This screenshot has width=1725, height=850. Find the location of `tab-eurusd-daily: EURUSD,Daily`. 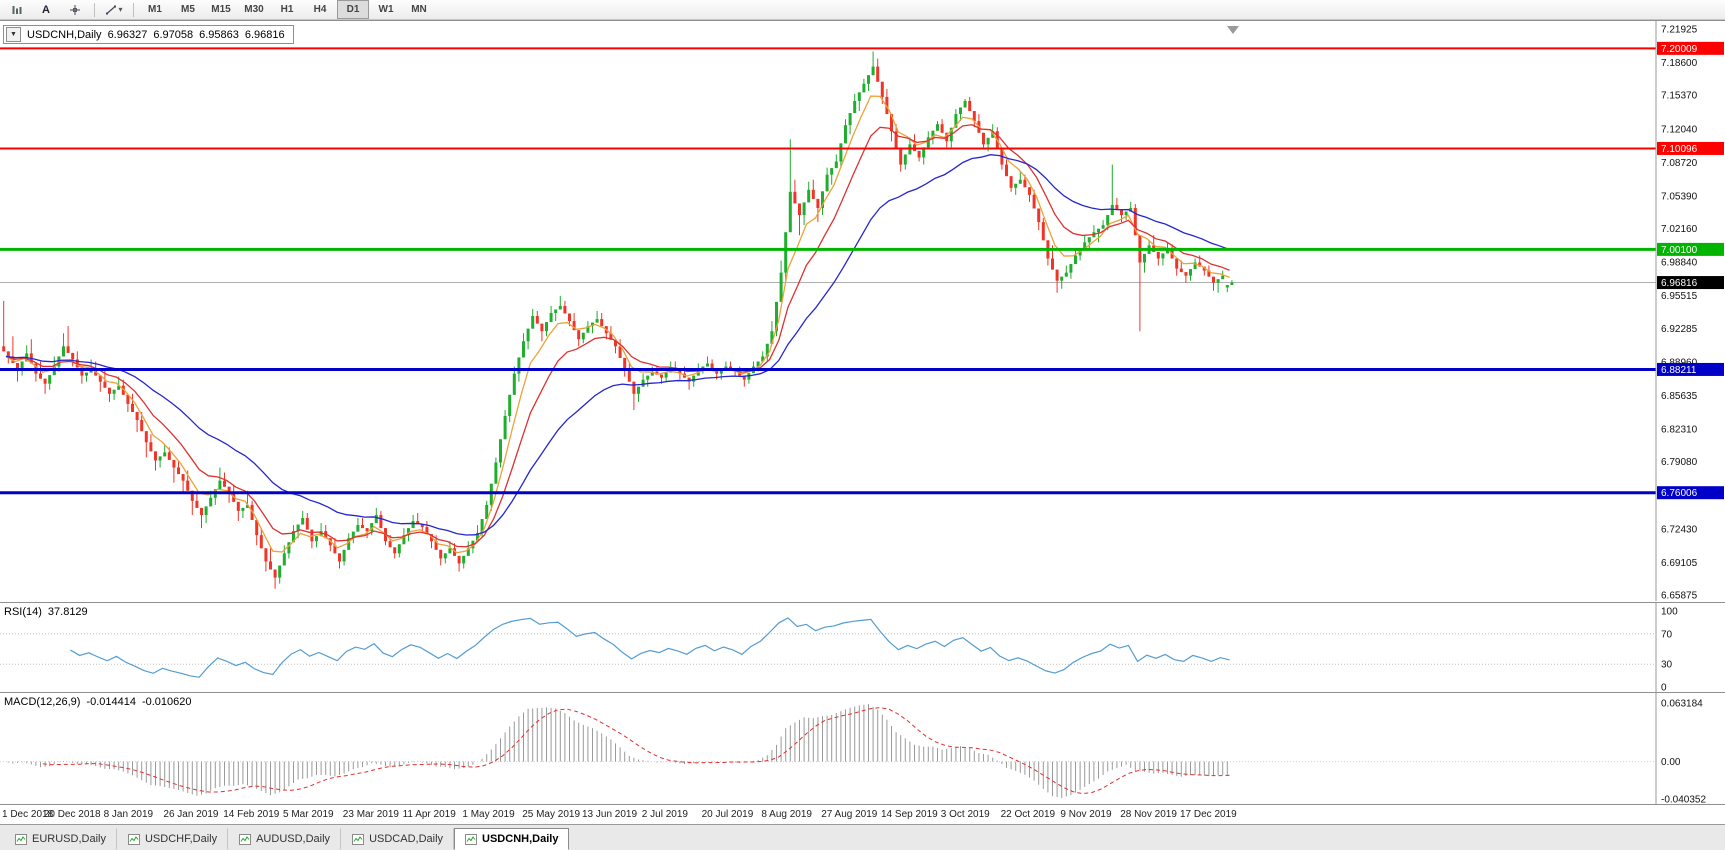

tab-eurusd-daily: EURUSD,Daily is located at coordinates (60, 839).